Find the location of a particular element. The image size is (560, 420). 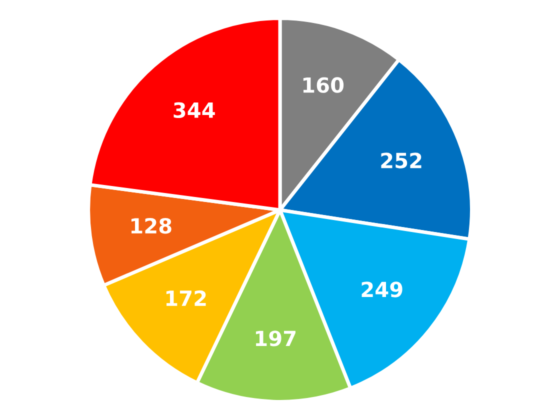

data-label: 172 is located at coordinates (186, 298).